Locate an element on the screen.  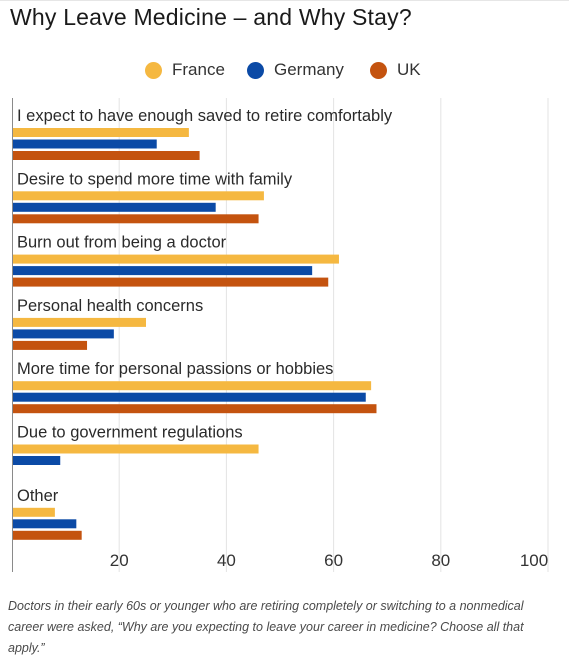
chart-title: Why Leave Medicine – and Why Stay? is located at coordinates (211, 17).